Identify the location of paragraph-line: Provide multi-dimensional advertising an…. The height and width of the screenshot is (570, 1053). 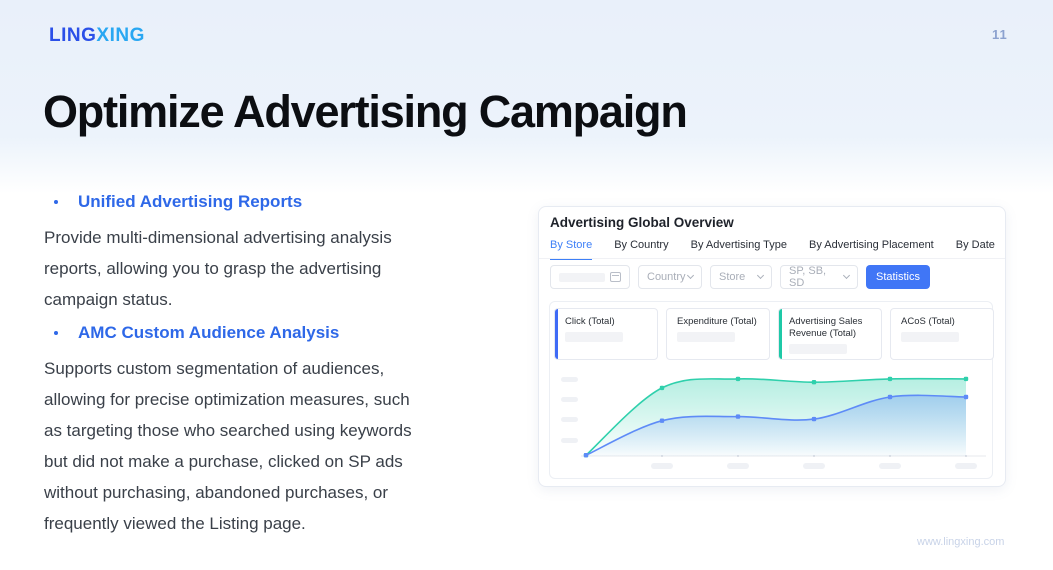
(218, 237).